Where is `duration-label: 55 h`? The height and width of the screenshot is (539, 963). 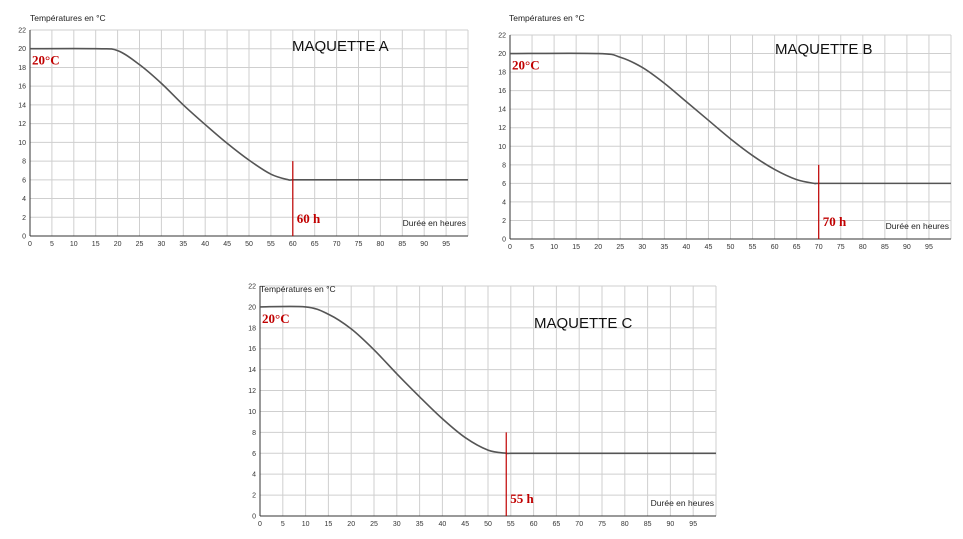 duration-label: 55 h is located at coordinates (522, 498).